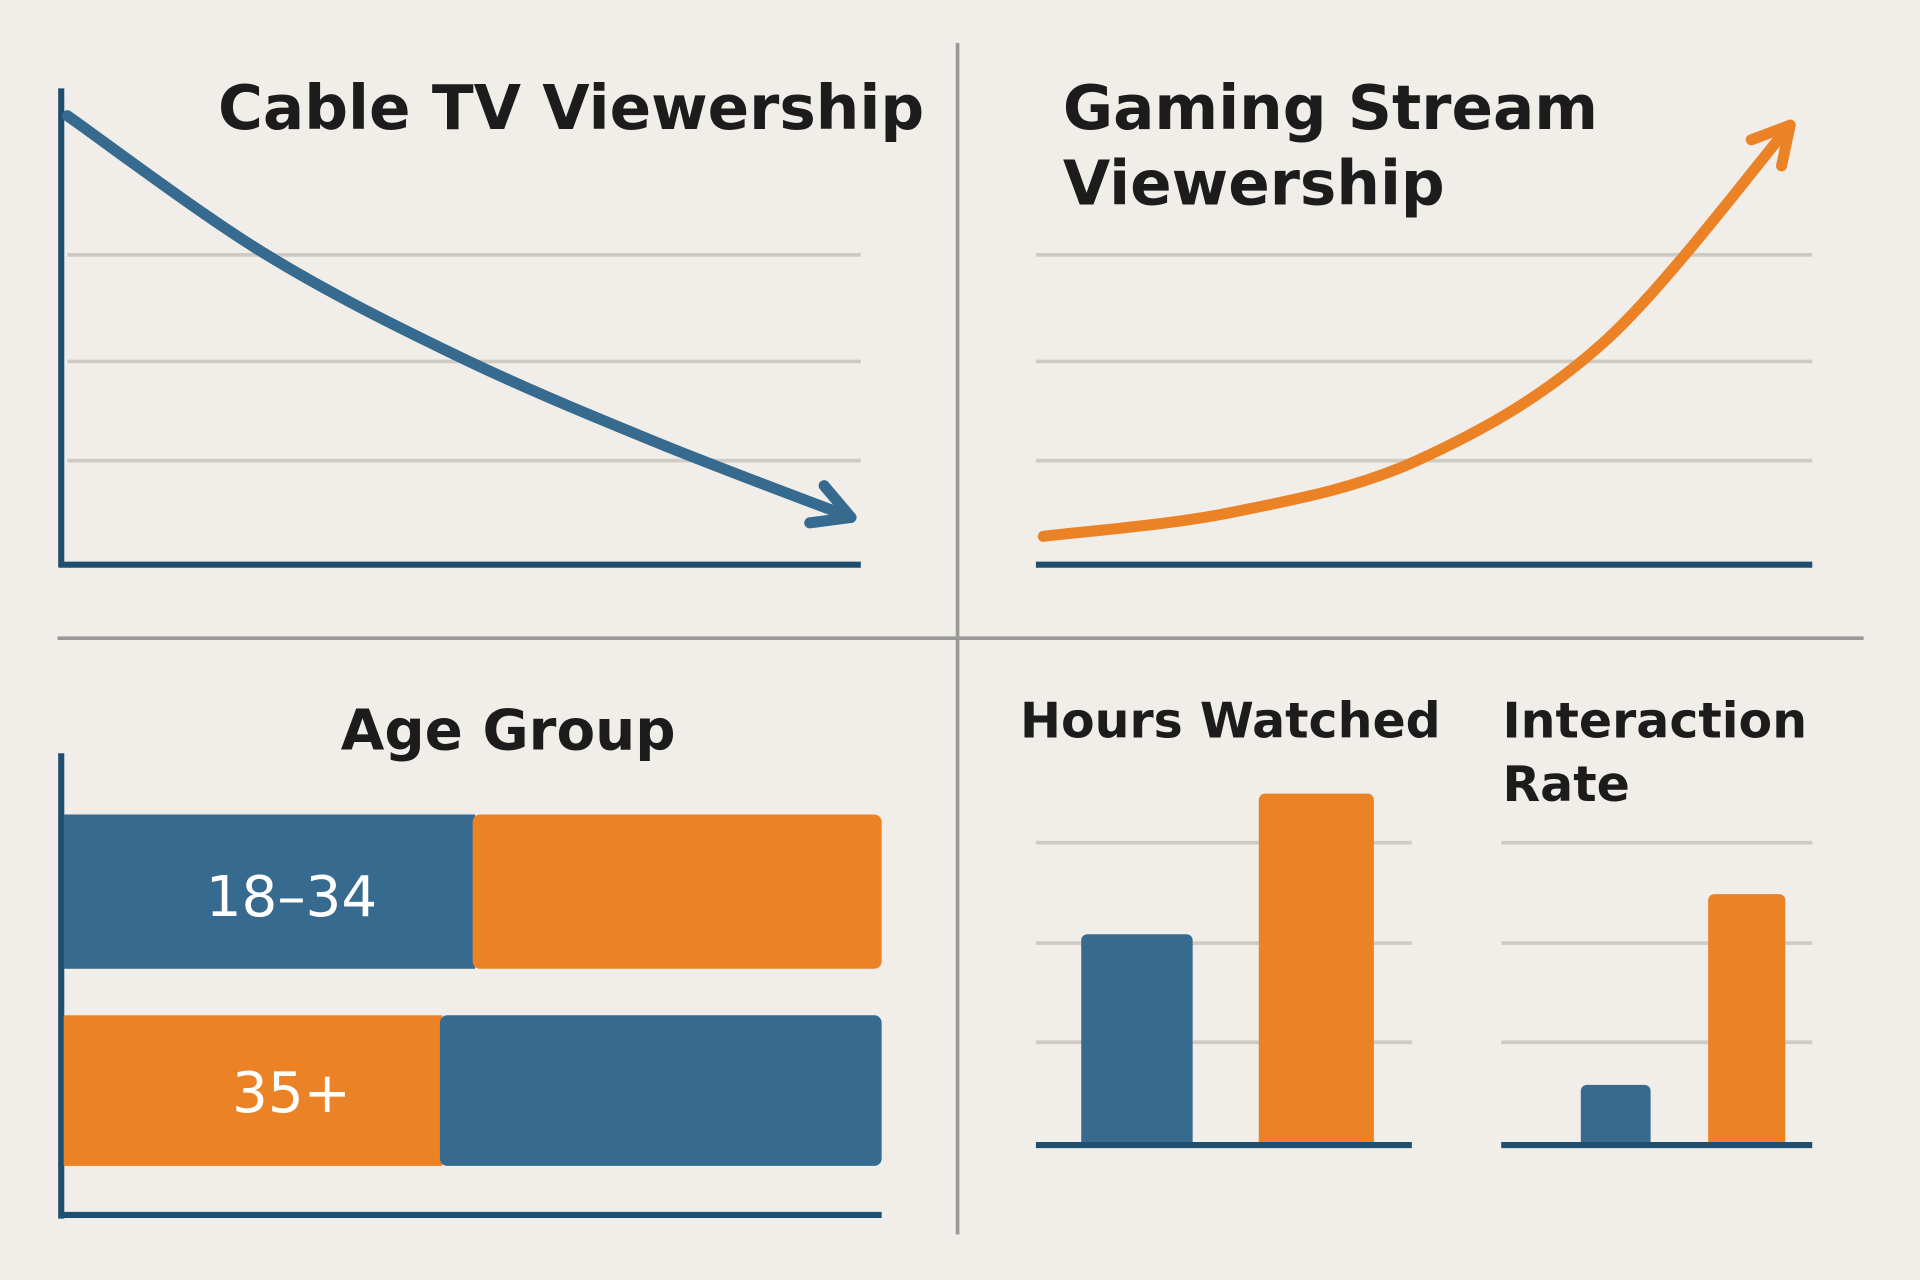  What do you see at coordinates (459, 316) in the screenshot?
I see `cable-series-line` at bounding box center [459, 316].